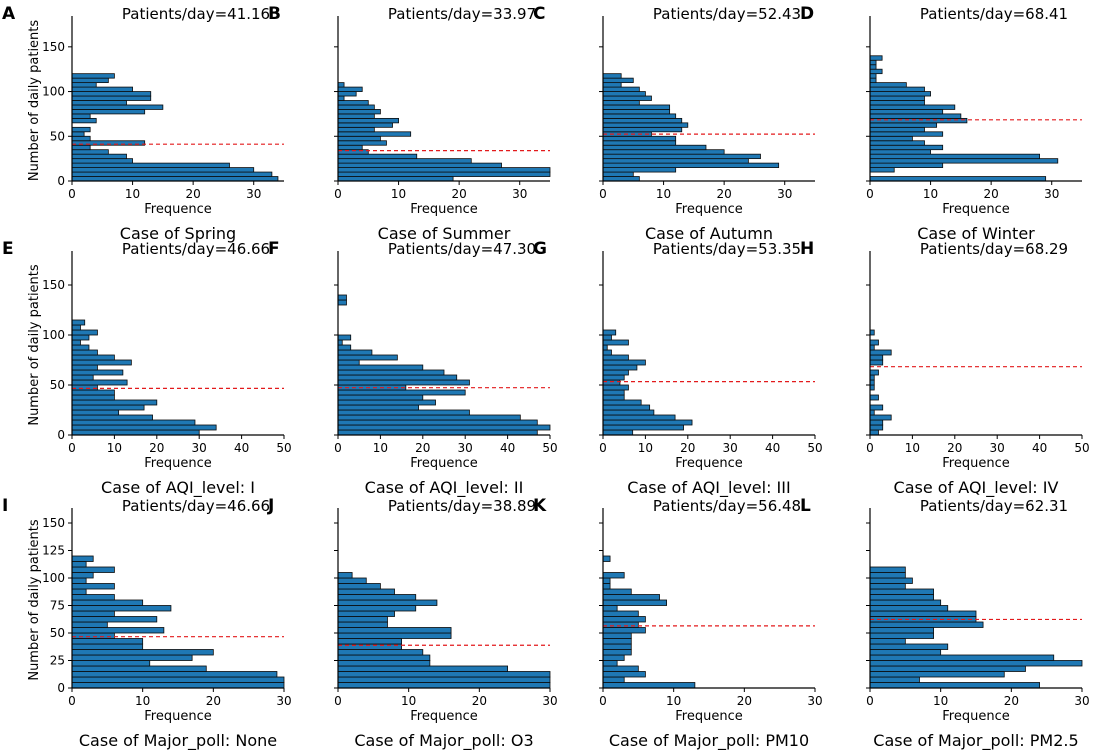 Image resolution: width=1093 pixels, height=750 pixels. Describe the element at coordinates (975, 740) in the screenshot. I see `panel-caption: Case of Major_poll: PM2.5` at that location.